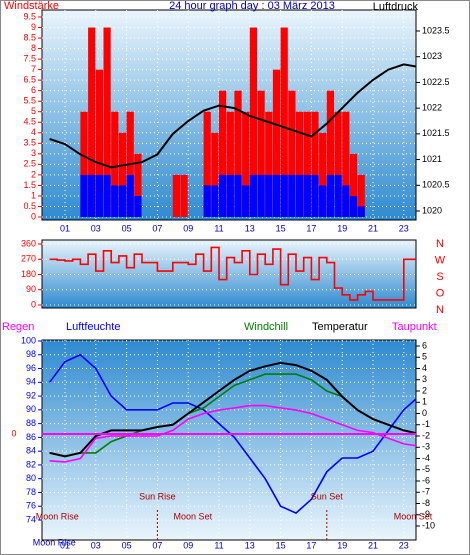 The width and height of the screenshot is (470, 555). What do you see at coordinates (18, 327) in the screenshot?
I see `rain-title: Regen` at bounding box center [18, 327].